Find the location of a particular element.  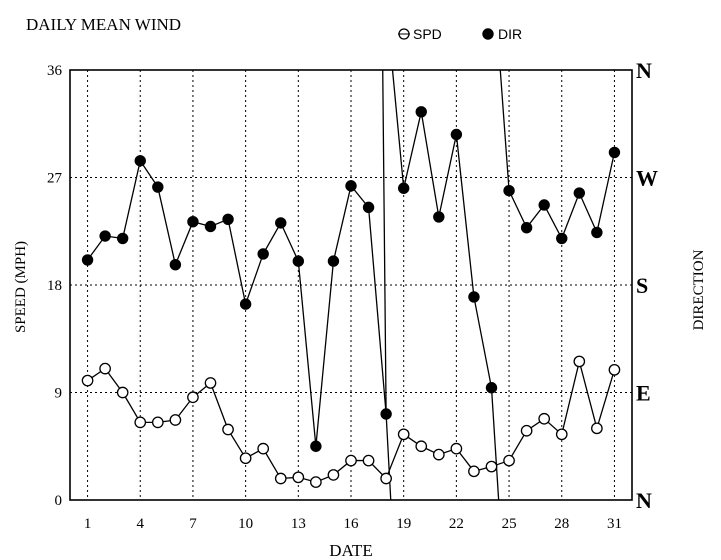

y2-tick-label: S is located at coordinates (642, 285).